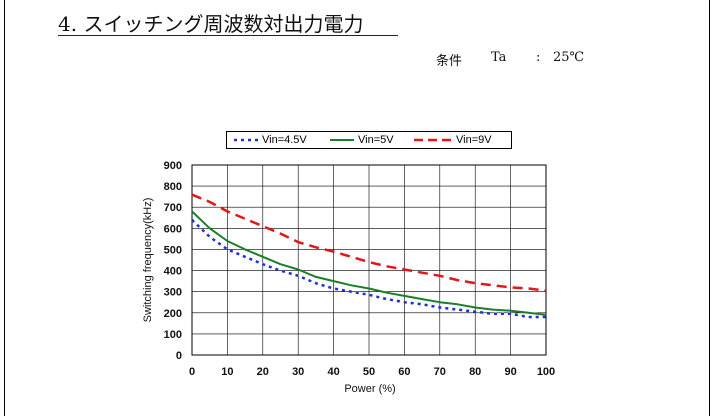  What do you see at coordinates (475, 372) in the screenshot?
I see `x-tick-label: 80` at bounding box center [475, 372].